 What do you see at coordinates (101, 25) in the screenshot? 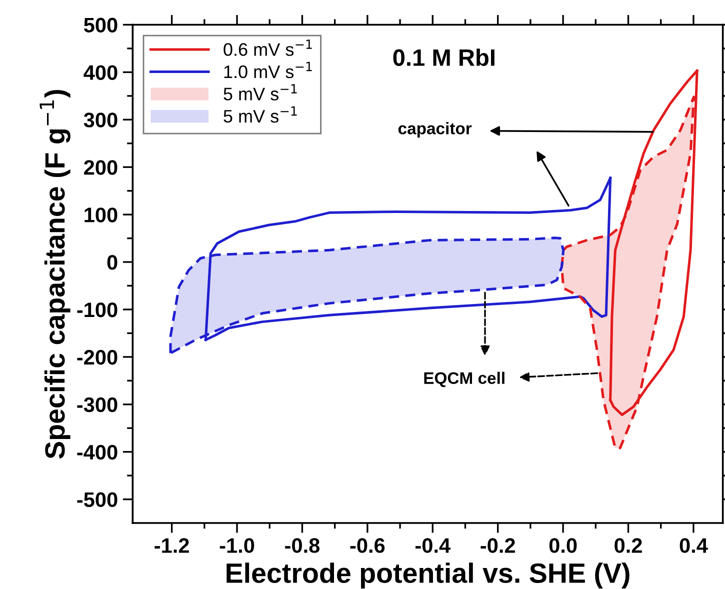
I see `y-tick-label: 500` at bounding box center [101, 25].